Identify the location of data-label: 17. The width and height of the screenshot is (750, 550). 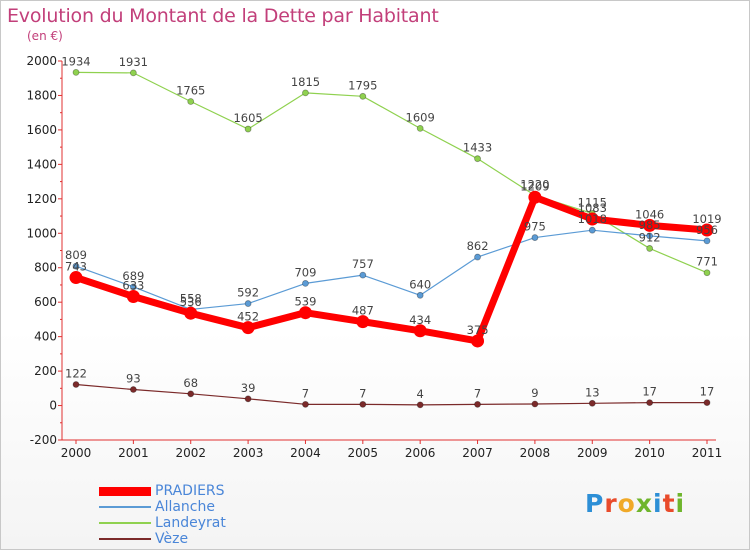
(649, 392).